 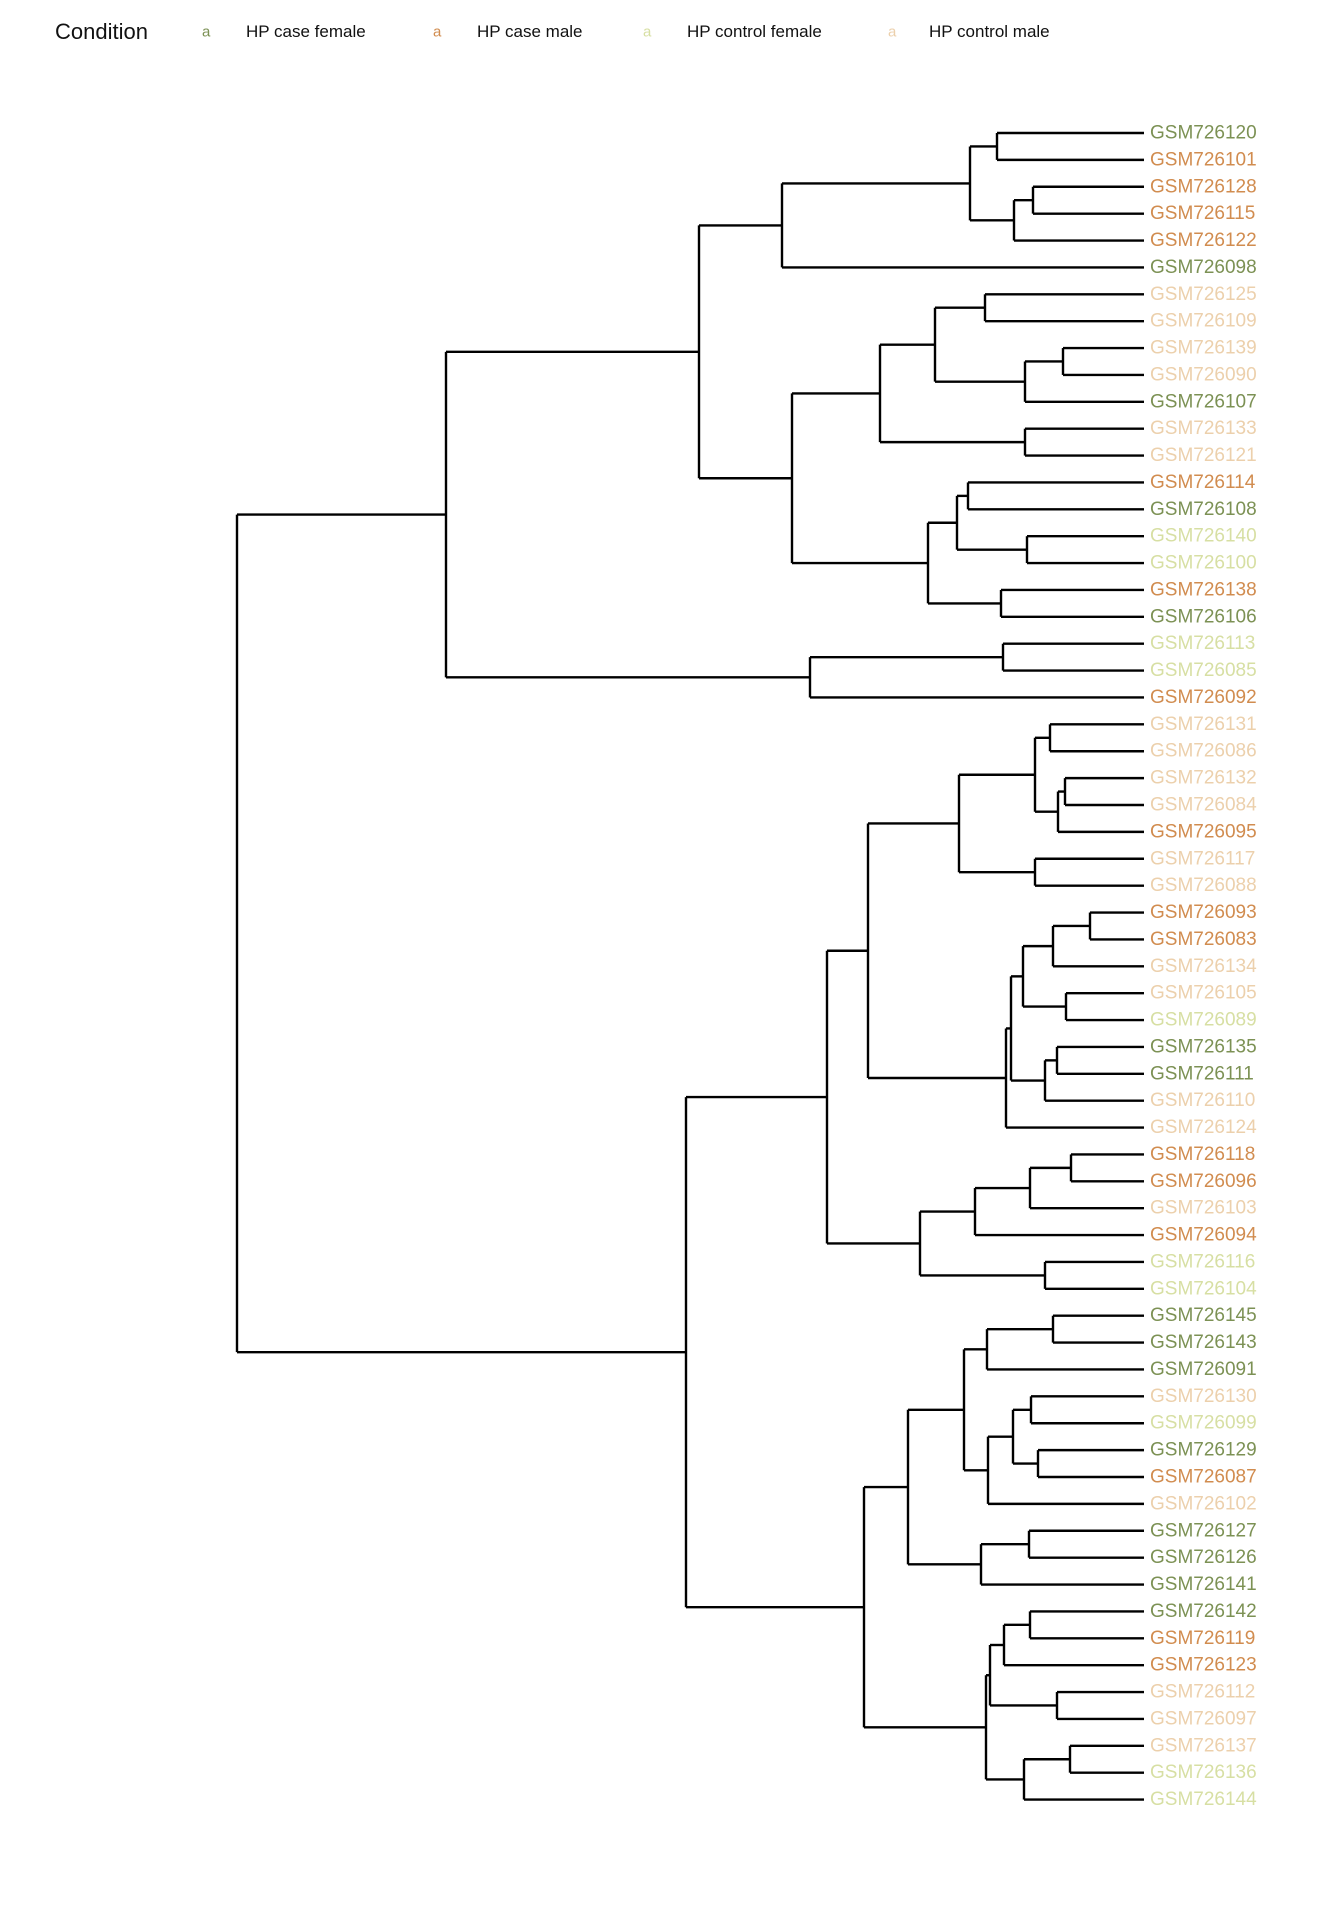 What do you see at coordinates (1203, 1208) in the screenshot?
I see `leaf-label-GSM726103: GSM726103` at bounding box center [1203, 1208].